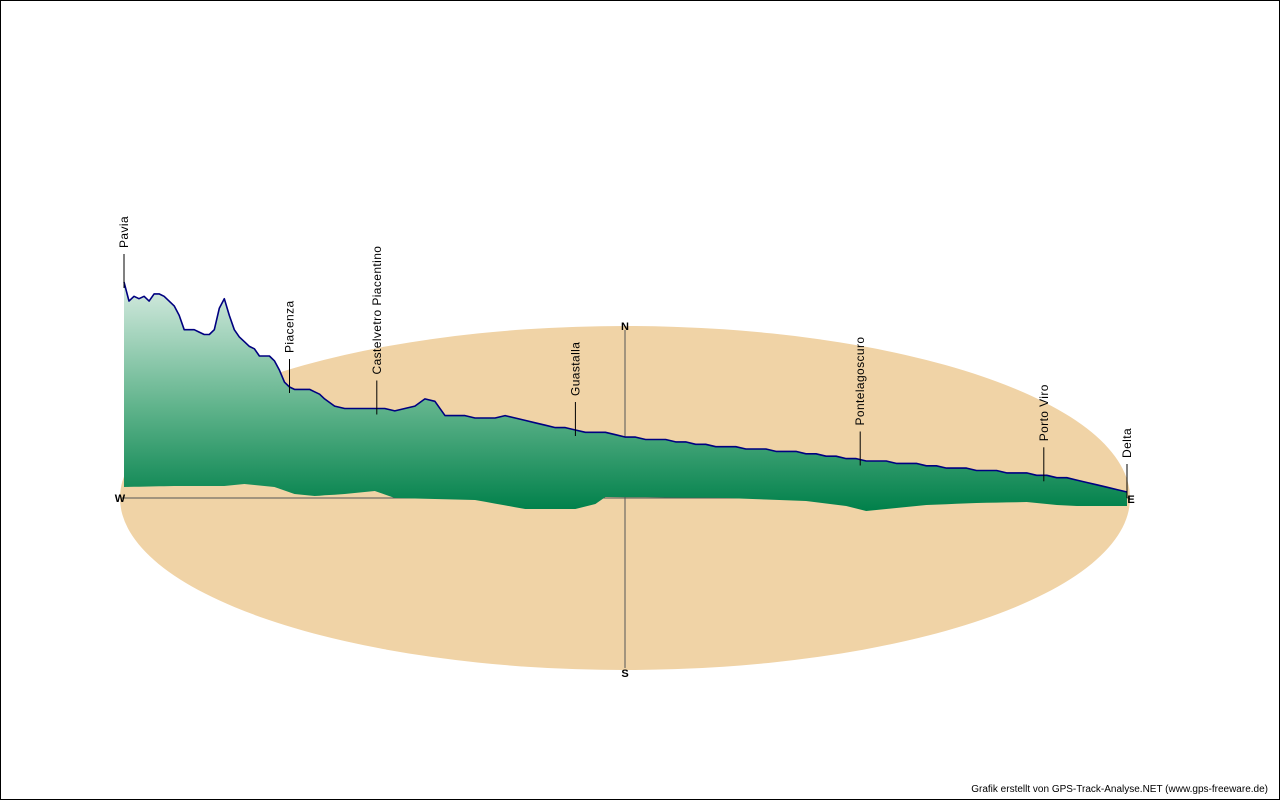  Describe the element at coordinates (1044, 412) in the screenshot. I see `place-label: Porto Viro` at that location.